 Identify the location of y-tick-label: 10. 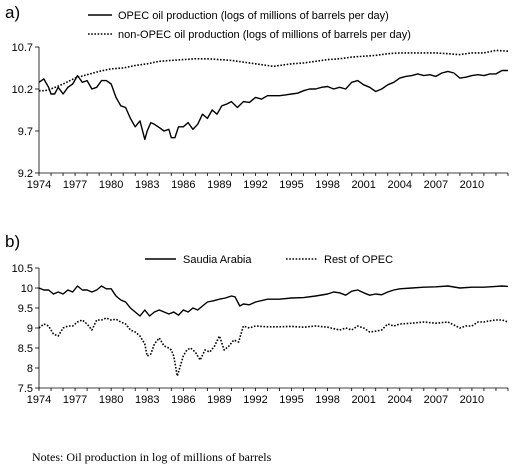
(27, 289).